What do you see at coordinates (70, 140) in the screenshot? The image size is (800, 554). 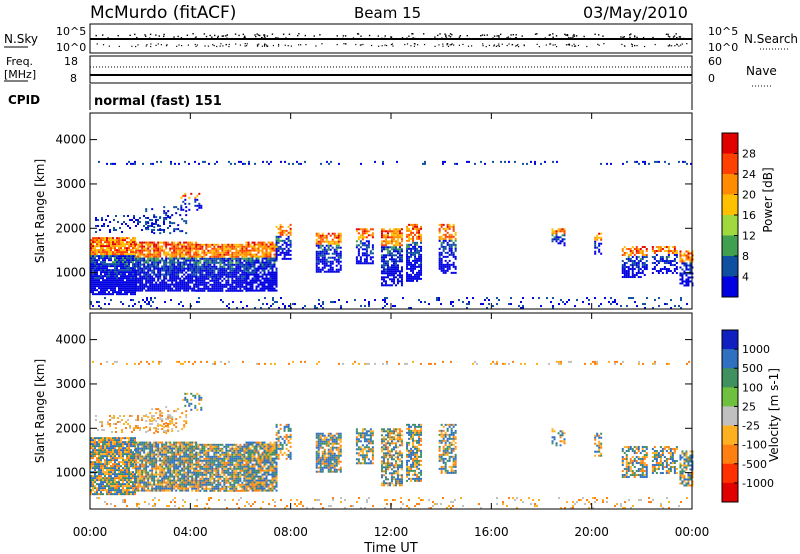 I see `y-tick-label: 4000` at bounding box center [70, 140].